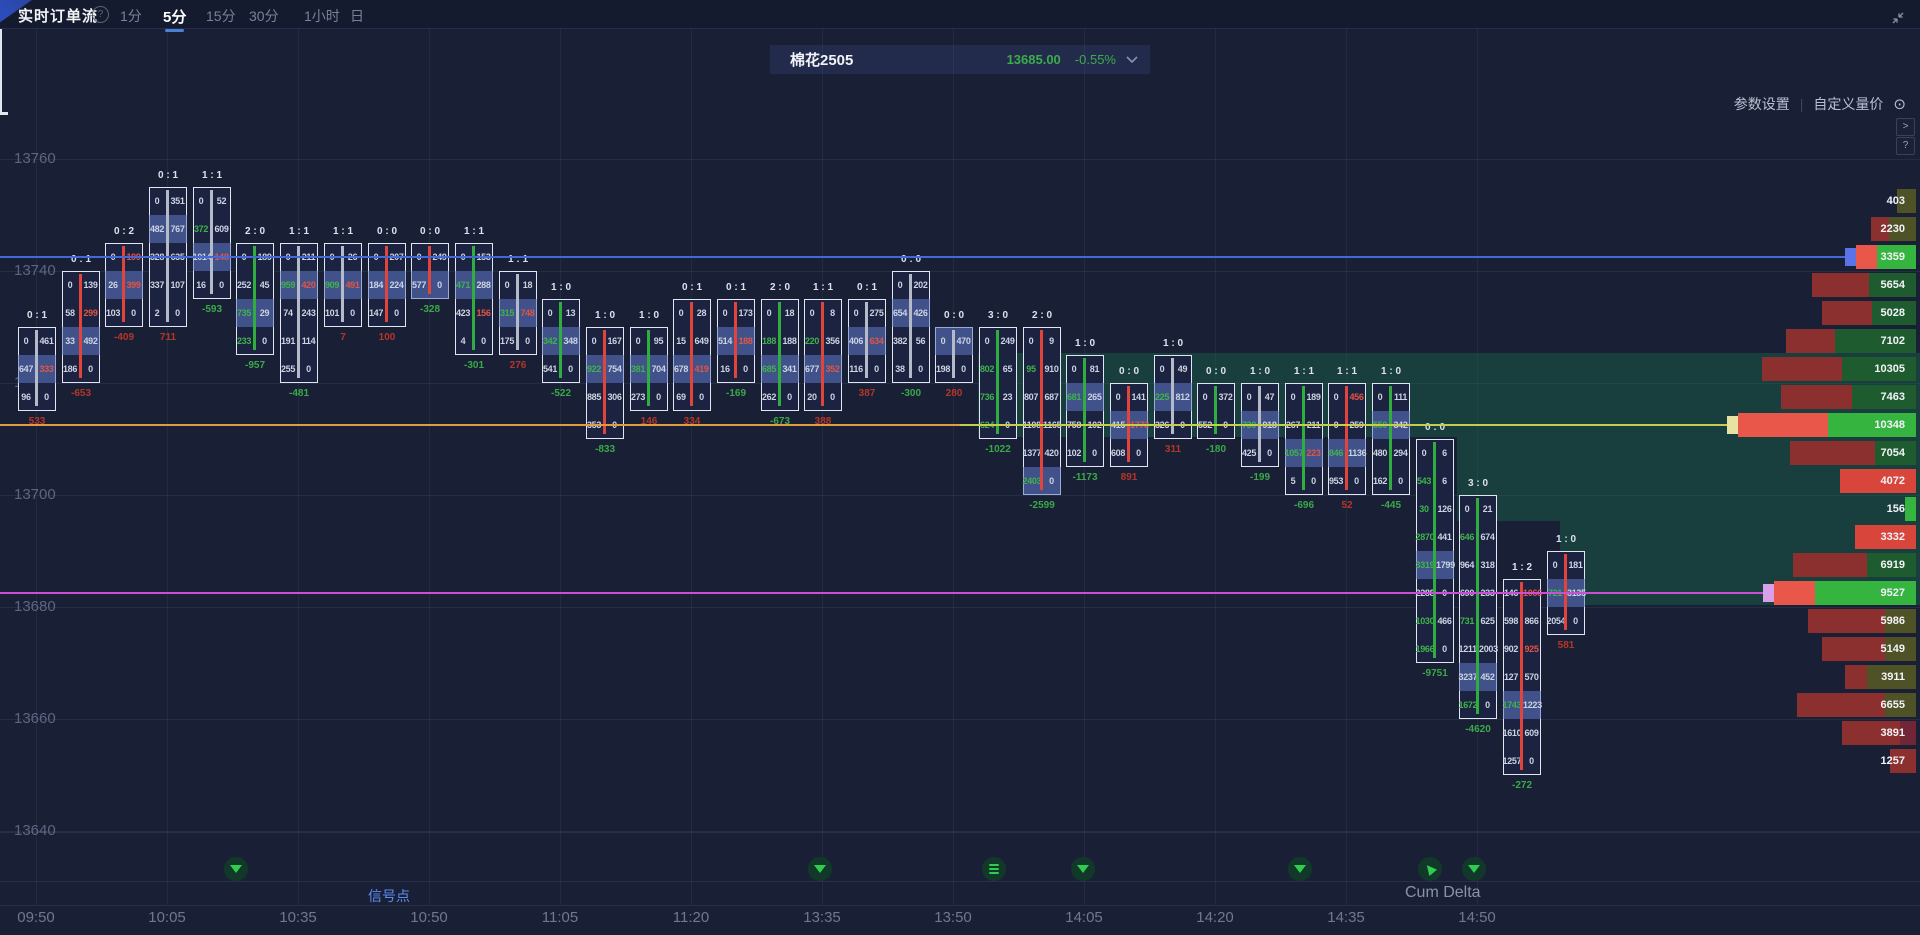 Image resolution: width=1920 pixels, height=935 pixels. I want to click on bid-volume-cell: 807, so click(1031, 396).